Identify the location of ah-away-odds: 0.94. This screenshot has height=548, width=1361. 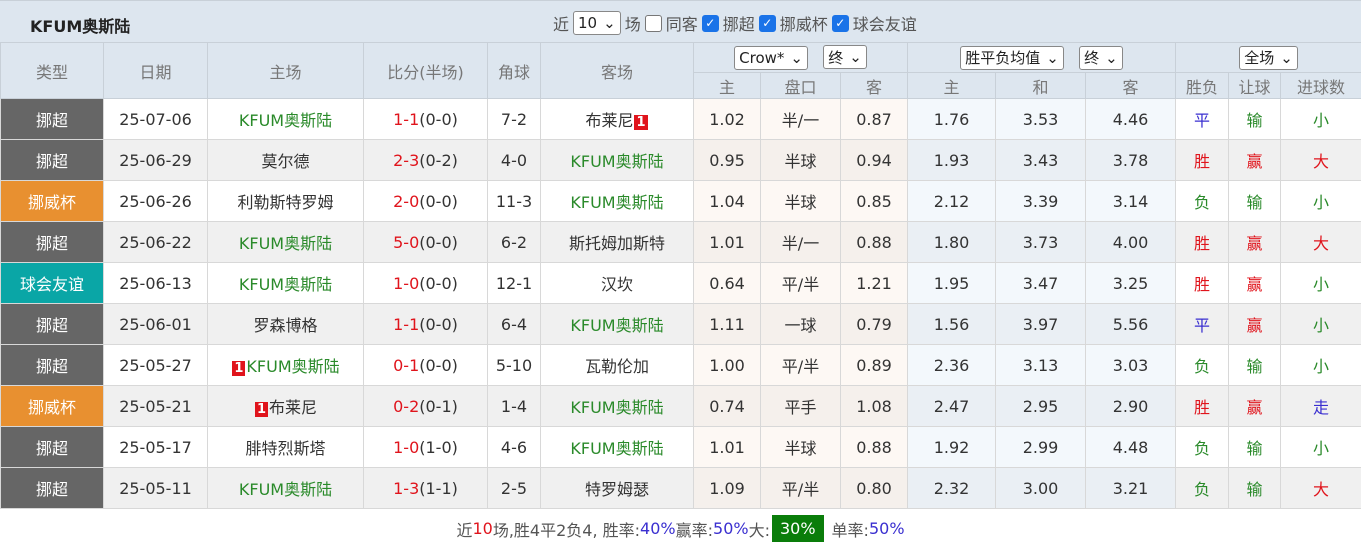
(874, 160).